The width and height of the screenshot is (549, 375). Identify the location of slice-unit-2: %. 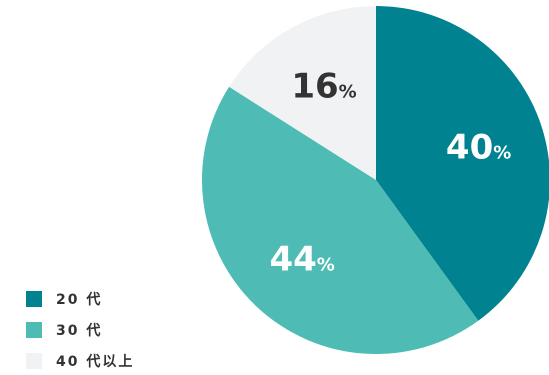
(326, 265).